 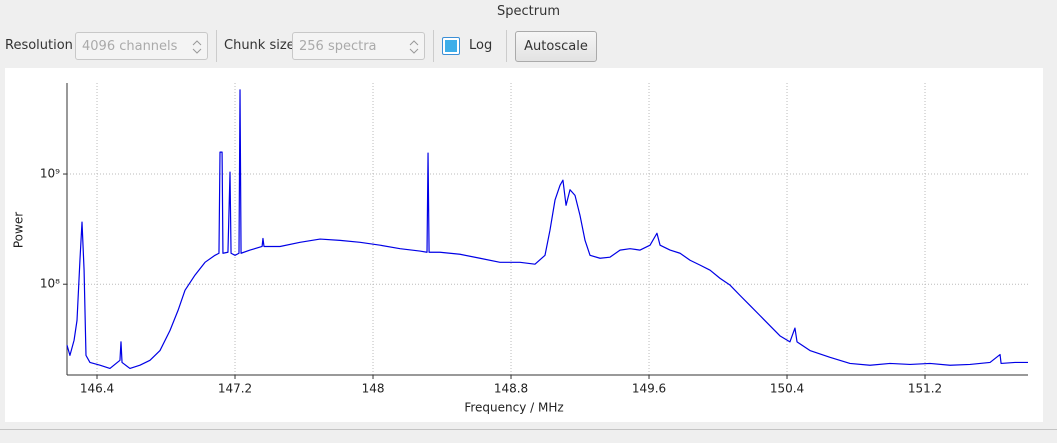 What do you see at coordinates (50, 174) in the screenshot?
I see `y-tick-label: 10⁹` at bounding box center [50, 174].